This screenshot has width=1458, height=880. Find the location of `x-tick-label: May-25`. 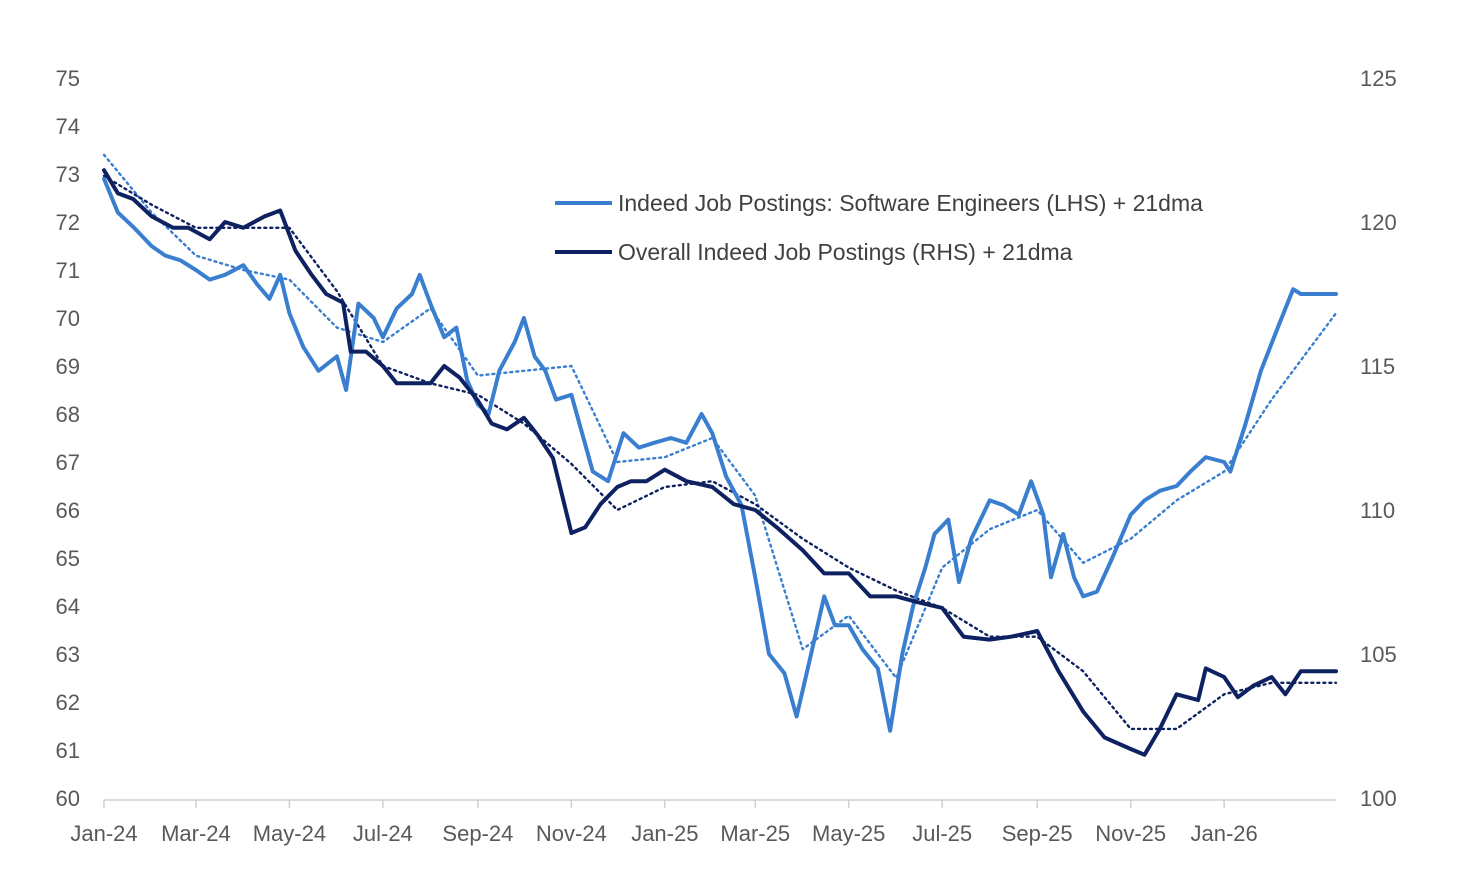

x-tick-label: May-25 is located at coordinates (848, 833).